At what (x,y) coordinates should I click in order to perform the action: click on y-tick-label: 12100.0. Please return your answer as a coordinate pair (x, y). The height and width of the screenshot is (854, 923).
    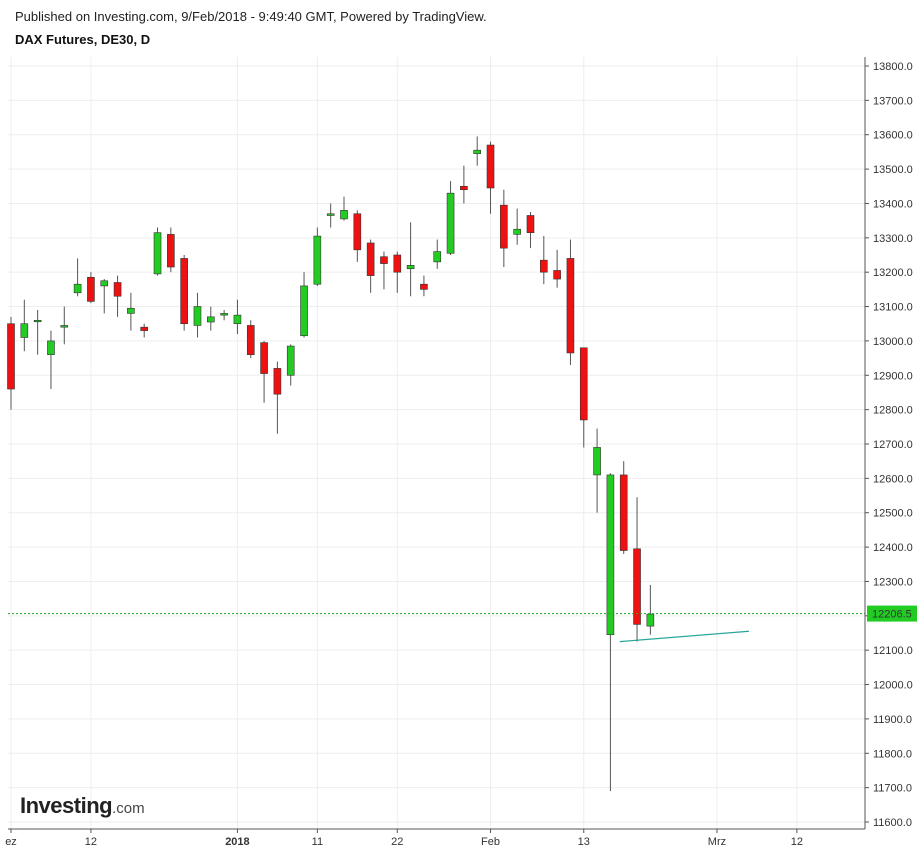
    Looking at the image, I should click on (893, 651).